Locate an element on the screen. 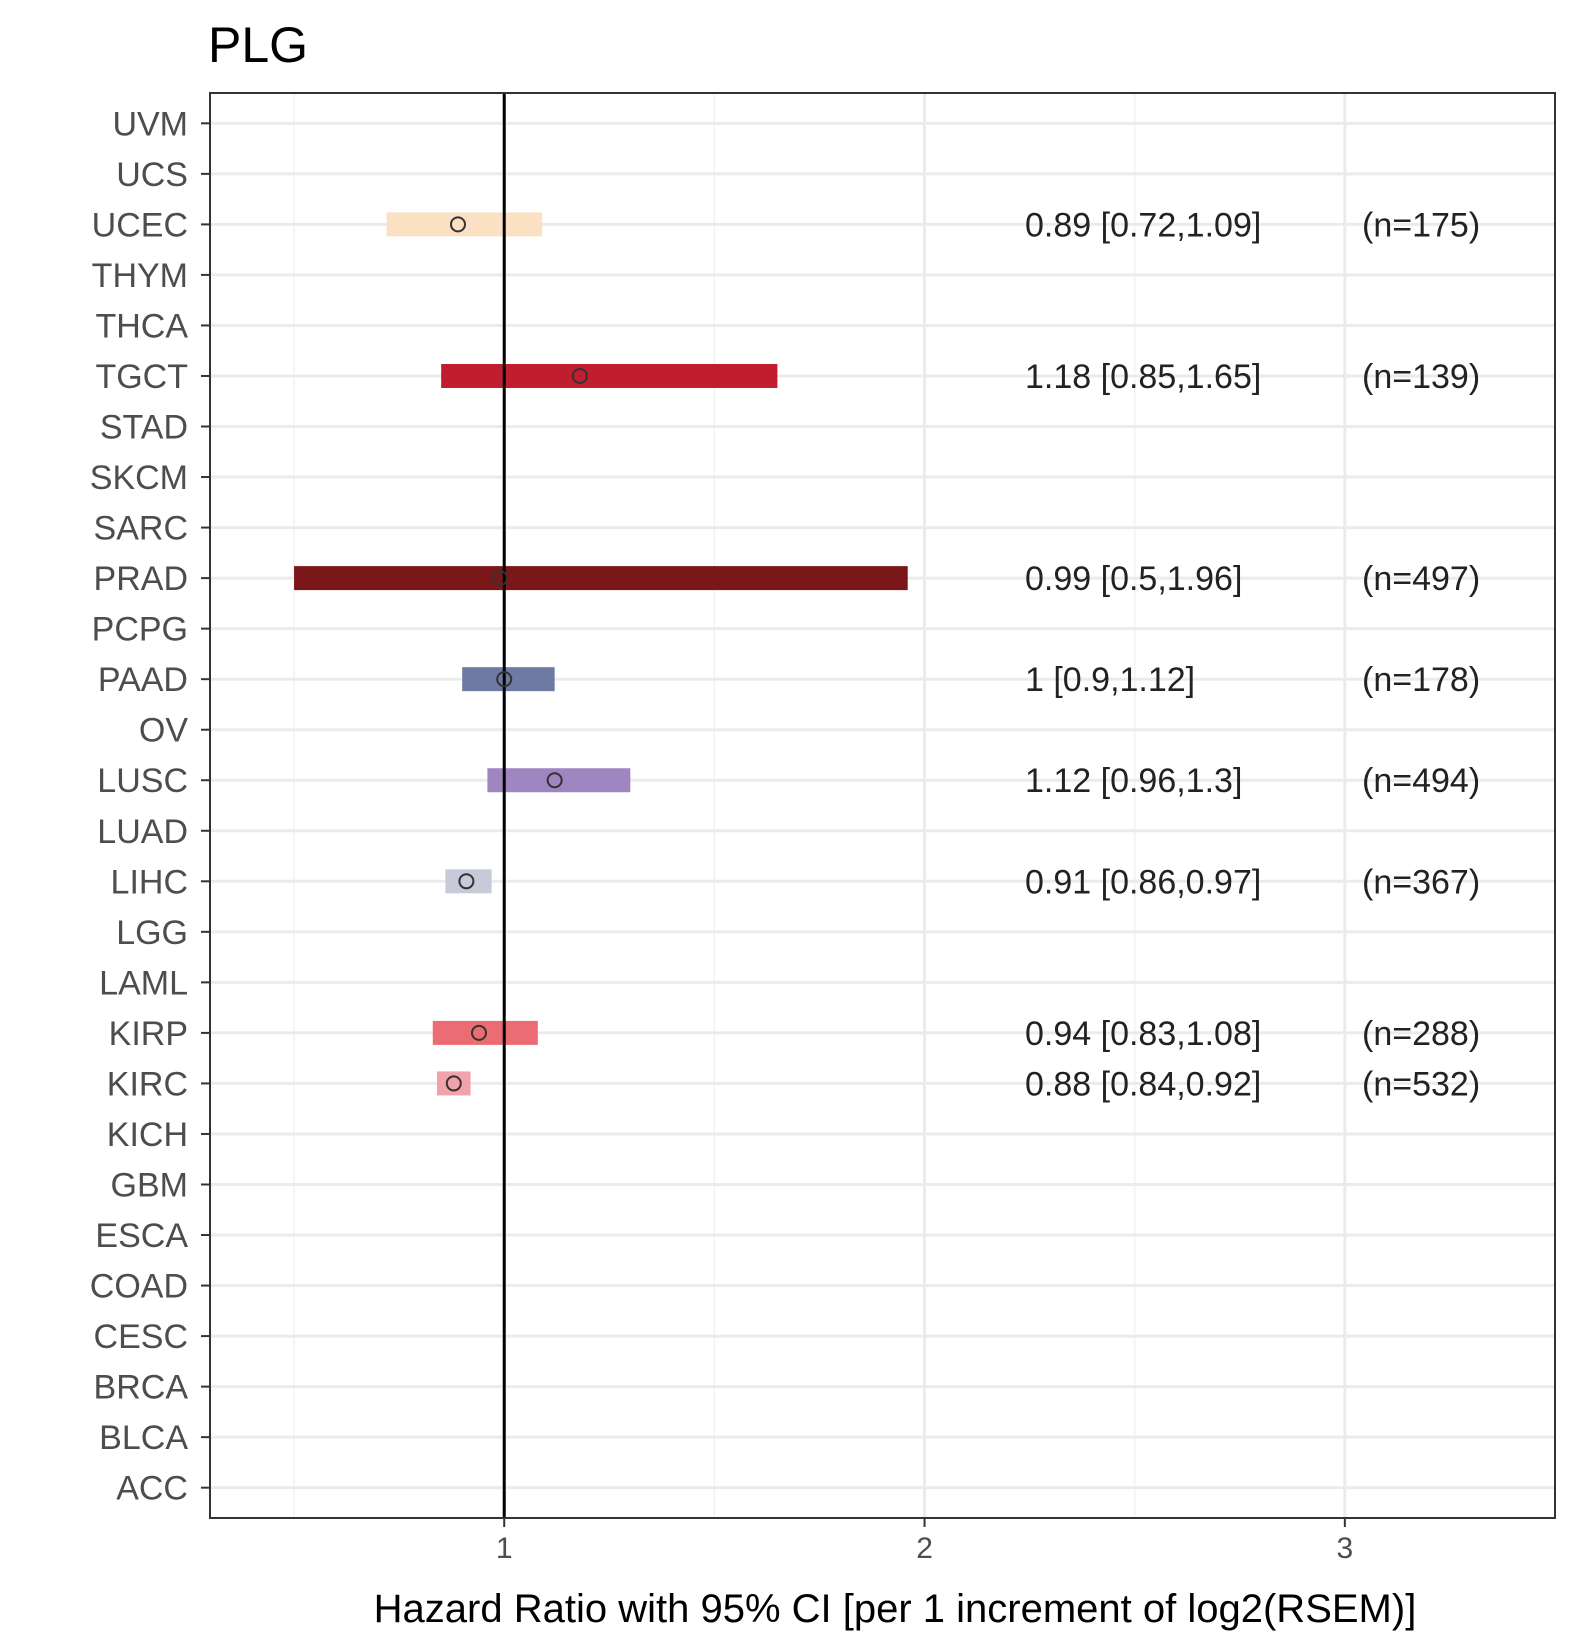 The image size is (1590, 1650). y-tick-label: BLCA is located at coordinates (143, 1438).